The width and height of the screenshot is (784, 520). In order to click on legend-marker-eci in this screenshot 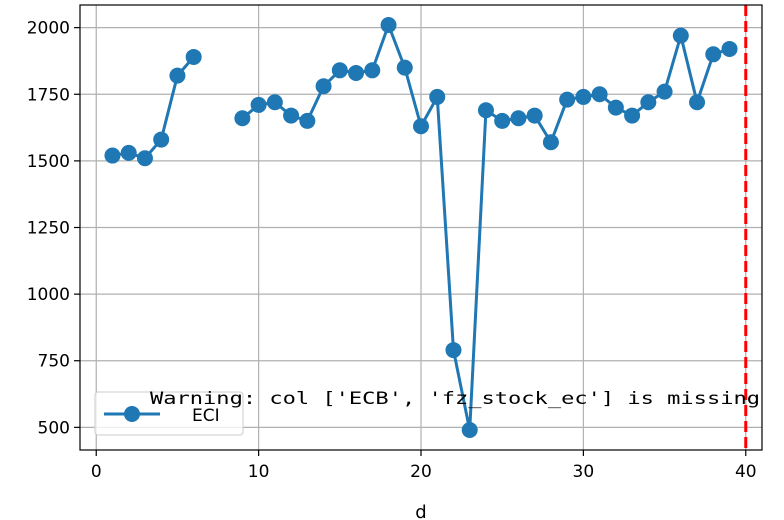, I will do `click(132, 414)`.